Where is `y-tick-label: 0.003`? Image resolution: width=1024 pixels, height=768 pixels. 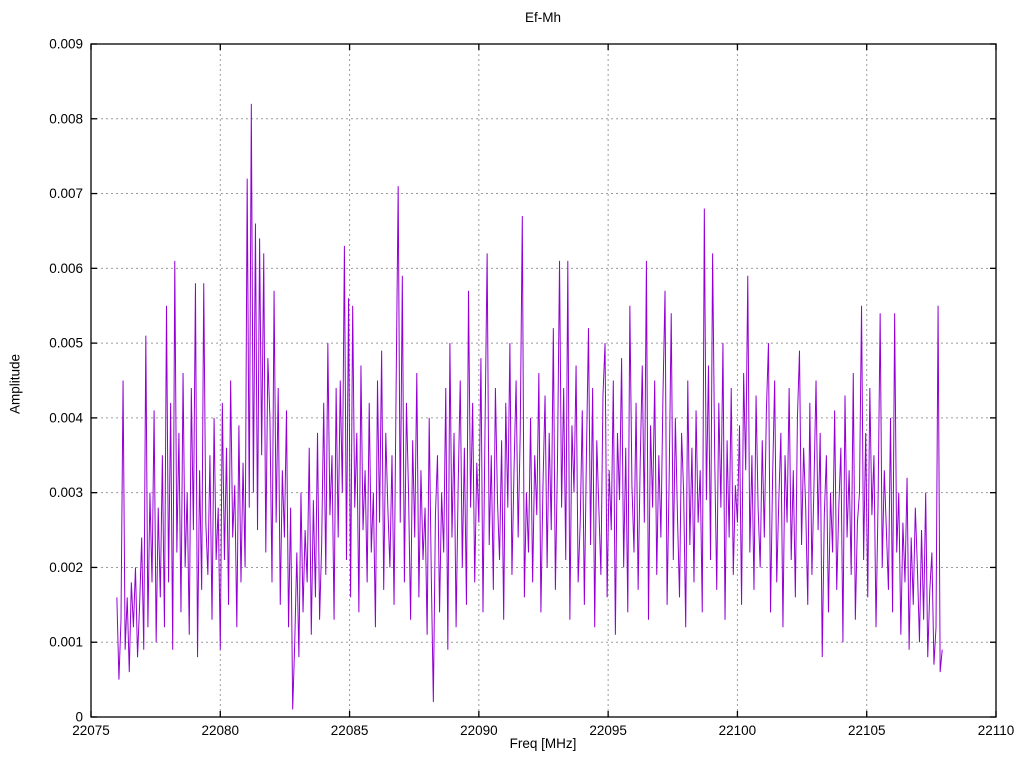 y-tick-label: 0.003 is located at coordinates (66, 492).